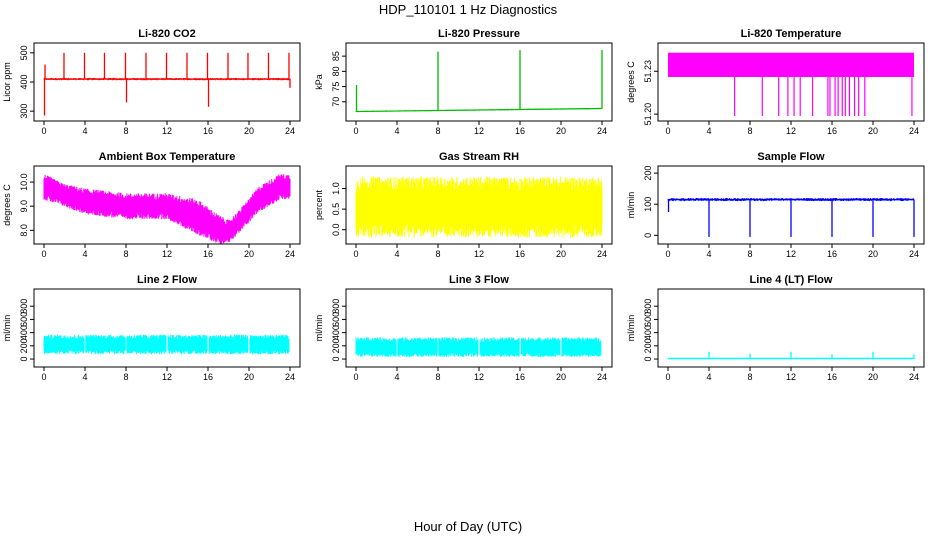  What do you see at coordinates (479, 110) in the screenshot?
I see `series-trend` at bounding box center [479, 110].